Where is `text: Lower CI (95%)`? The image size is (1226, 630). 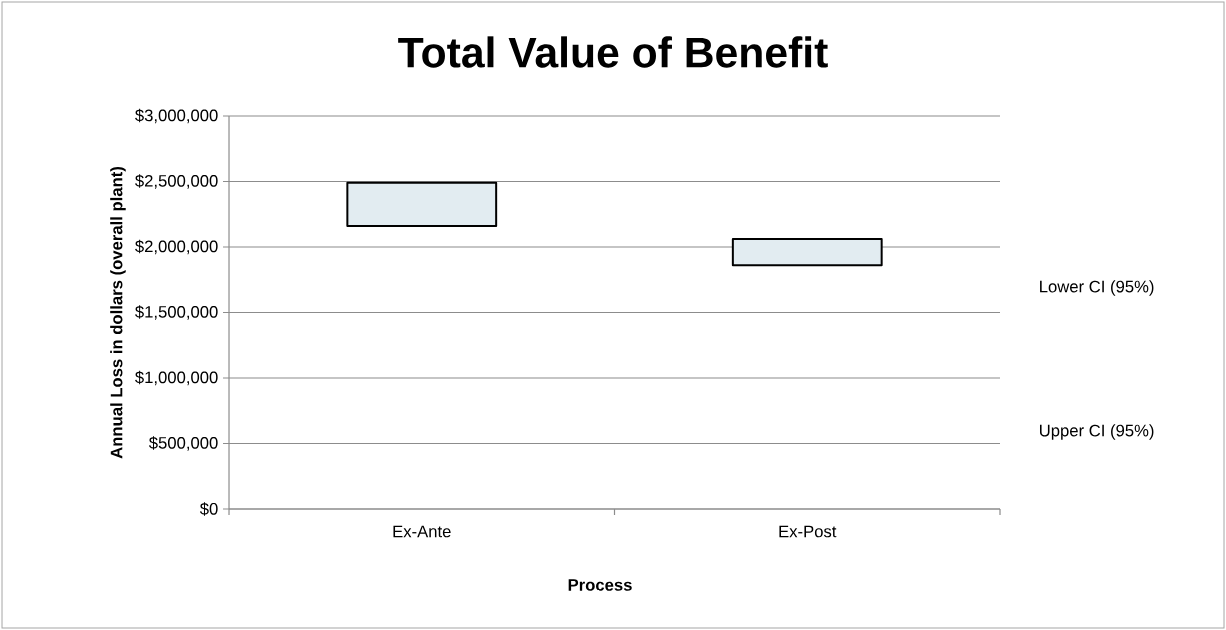
text: Lower CI (95%) is located at coordinates (1097, 288).